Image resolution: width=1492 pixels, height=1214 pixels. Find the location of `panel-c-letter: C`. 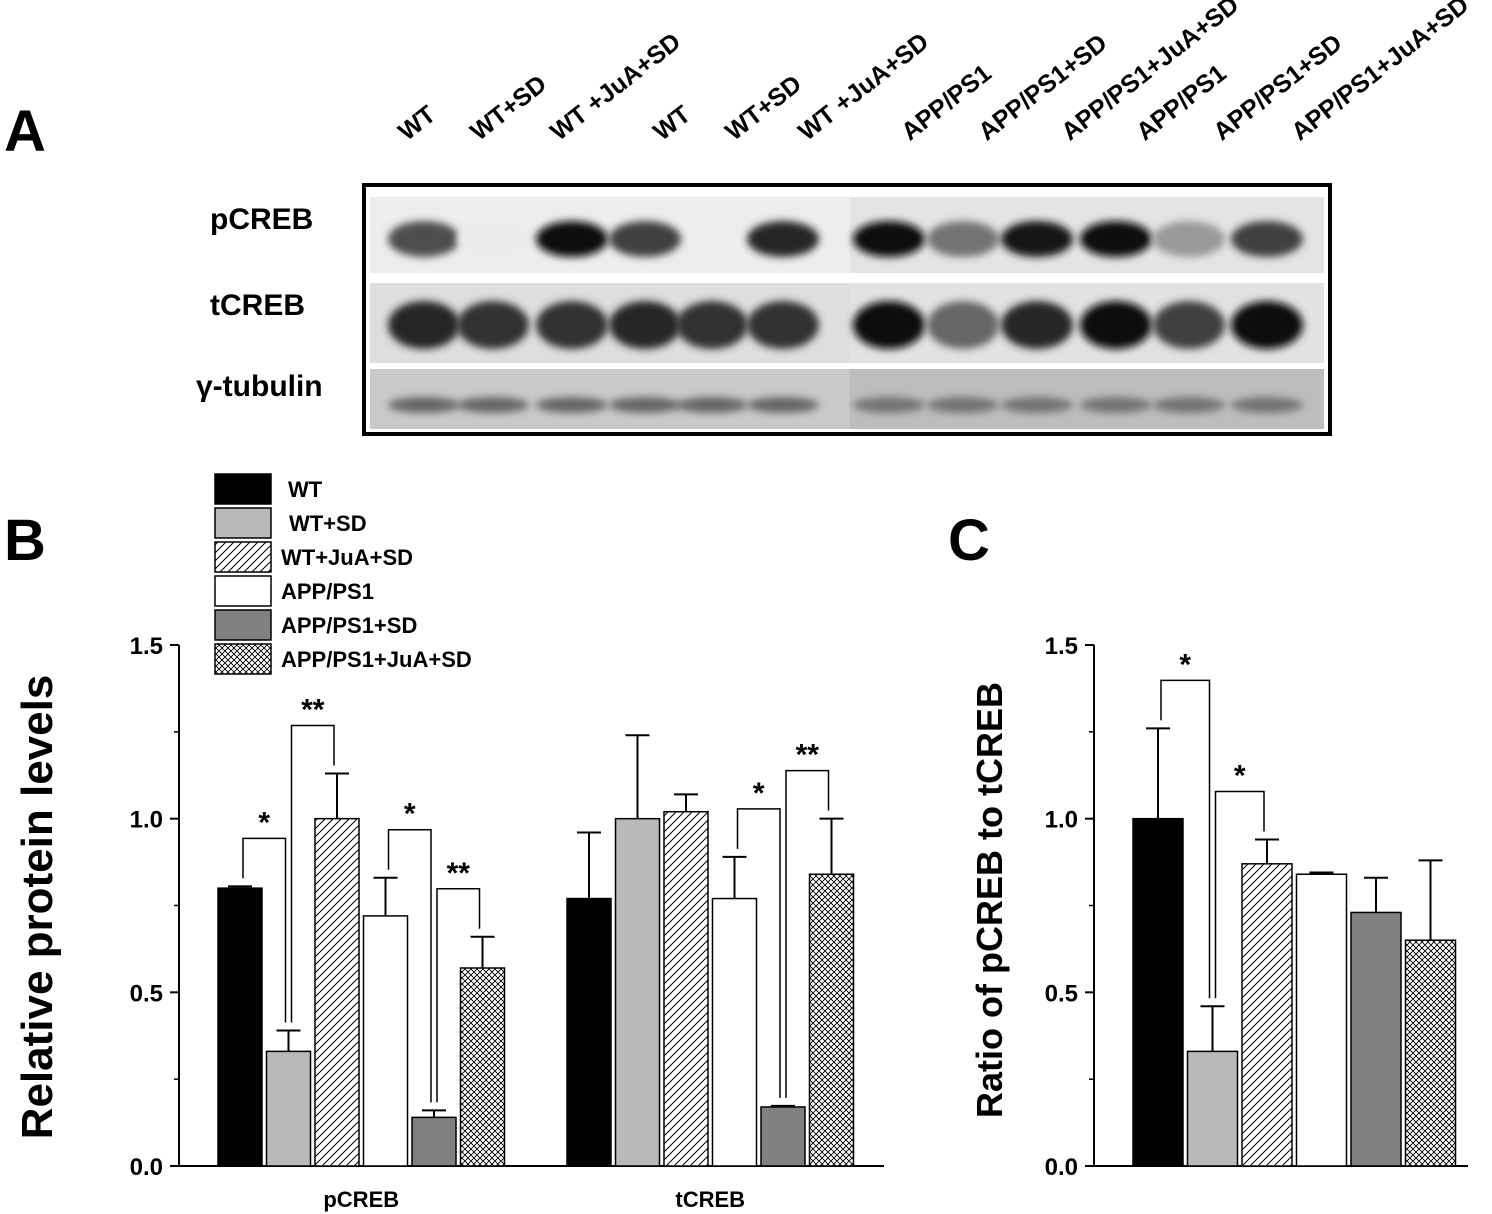

panel-c-letter: C is located at coordinates (969, 540).